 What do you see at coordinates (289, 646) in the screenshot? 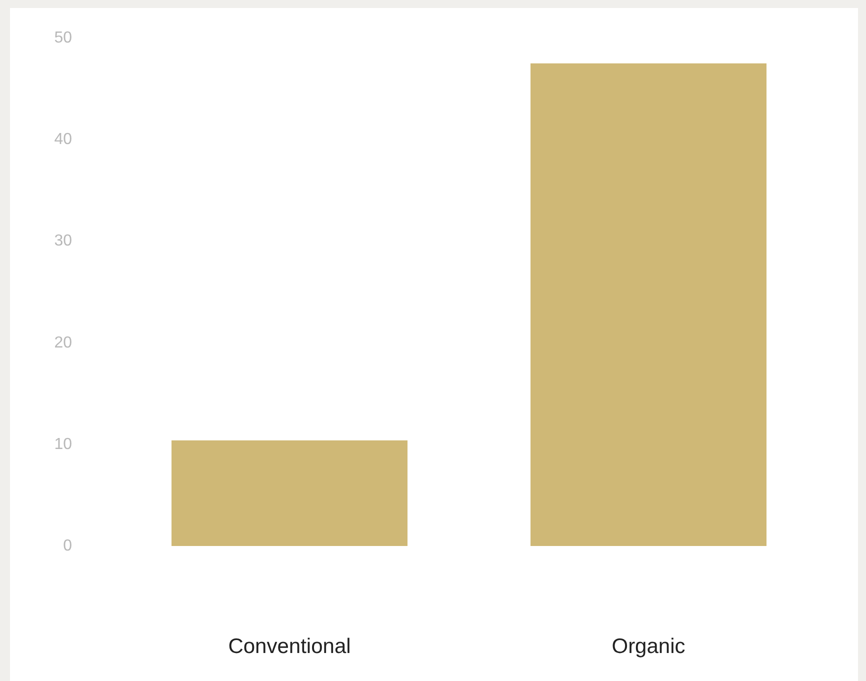
I see `x-tick-label: Conventional` at bounding box center [289, 646].